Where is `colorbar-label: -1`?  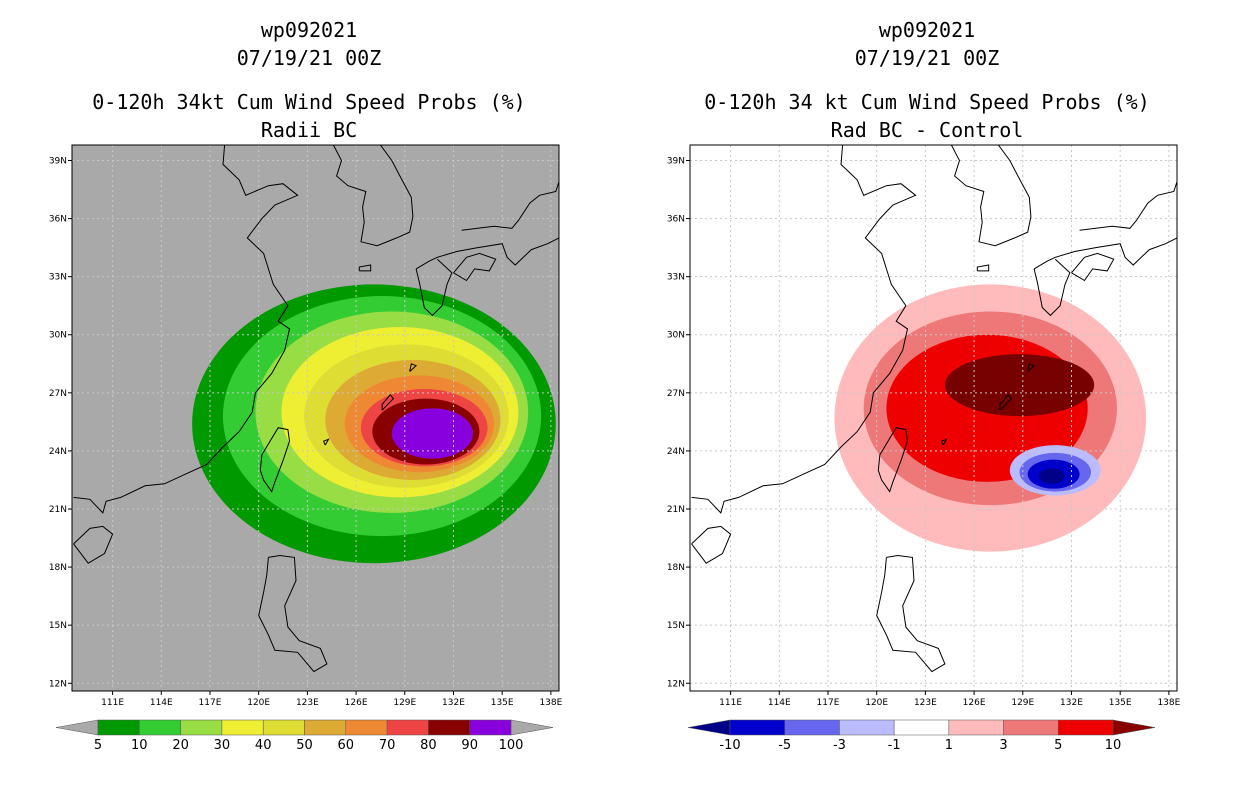
colorbar-label: -1 is located at coordinates (894, 745).